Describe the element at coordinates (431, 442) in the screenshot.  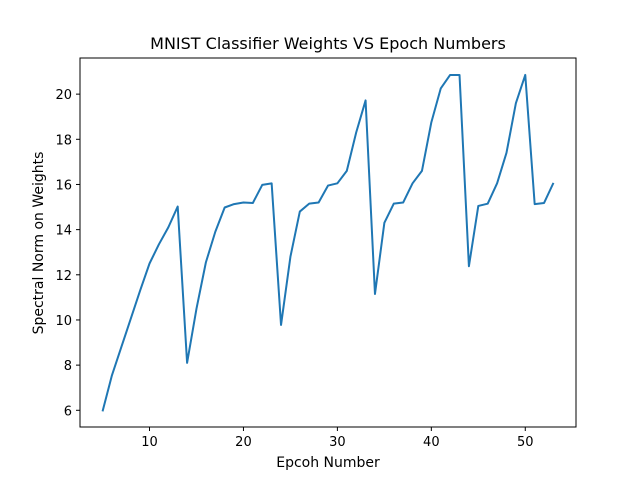
I see `x-tick-label: 40` at that location.